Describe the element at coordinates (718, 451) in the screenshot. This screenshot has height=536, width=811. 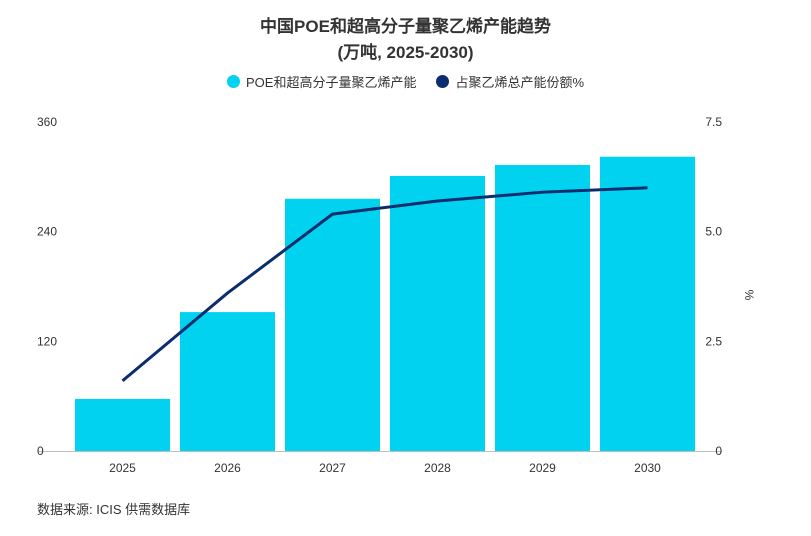
I see `y-right-tick-label: 0` at that location.